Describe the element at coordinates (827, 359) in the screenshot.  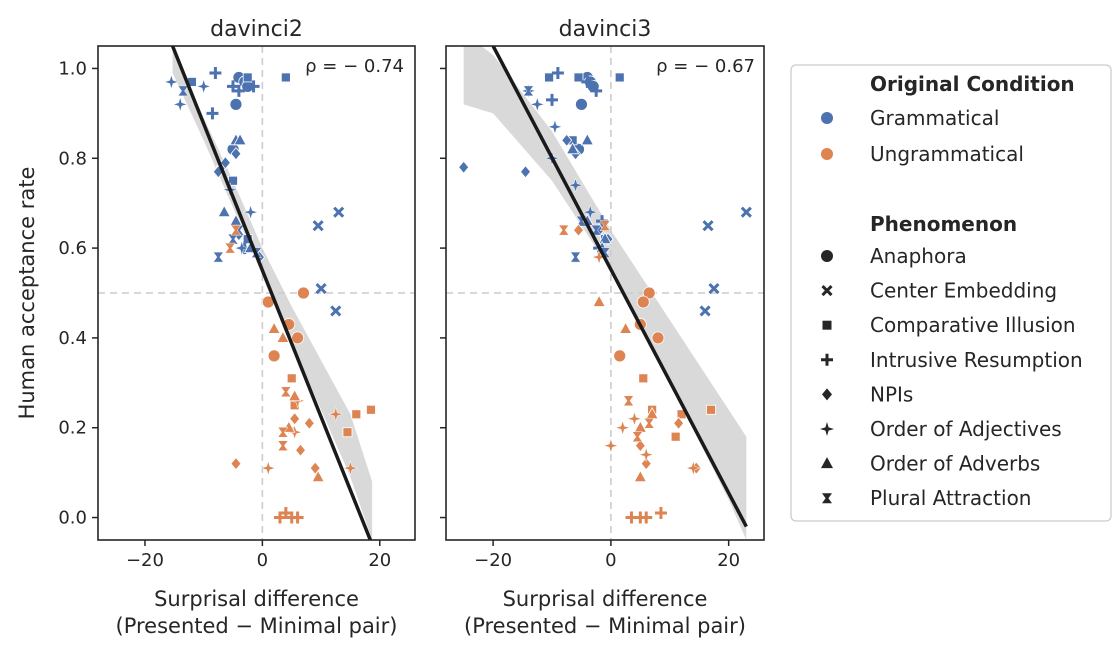
I see `legend-marker-intrusive-resumption` at that location.